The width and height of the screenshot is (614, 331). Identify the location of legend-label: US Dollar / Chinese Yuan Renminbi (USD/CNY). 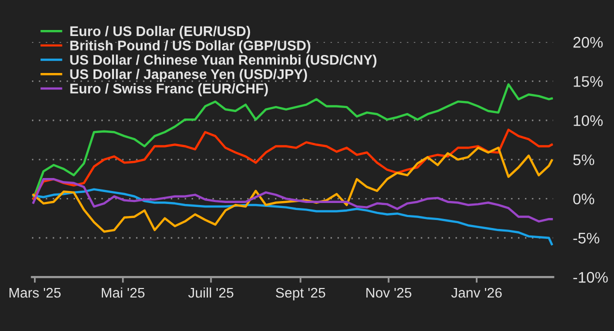
(223, 61).